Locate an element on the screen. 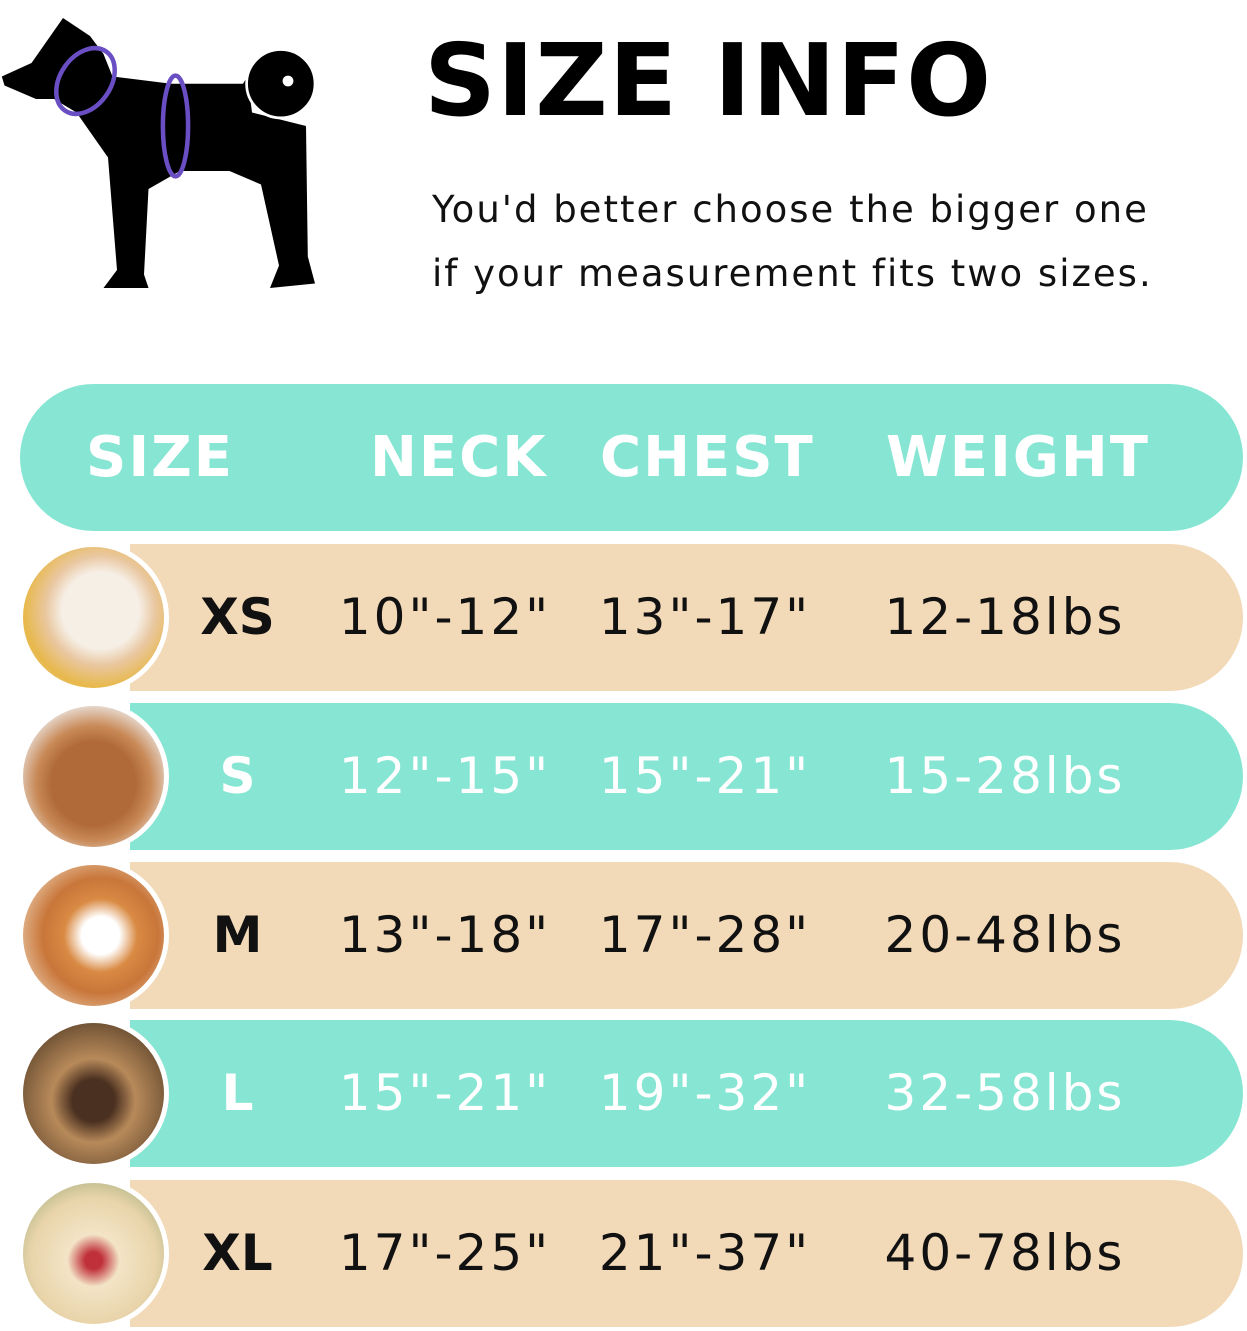 This screenshot has height=1331, width=1247. cell-neck: 13"-18" is located at coordinates (445, 935).